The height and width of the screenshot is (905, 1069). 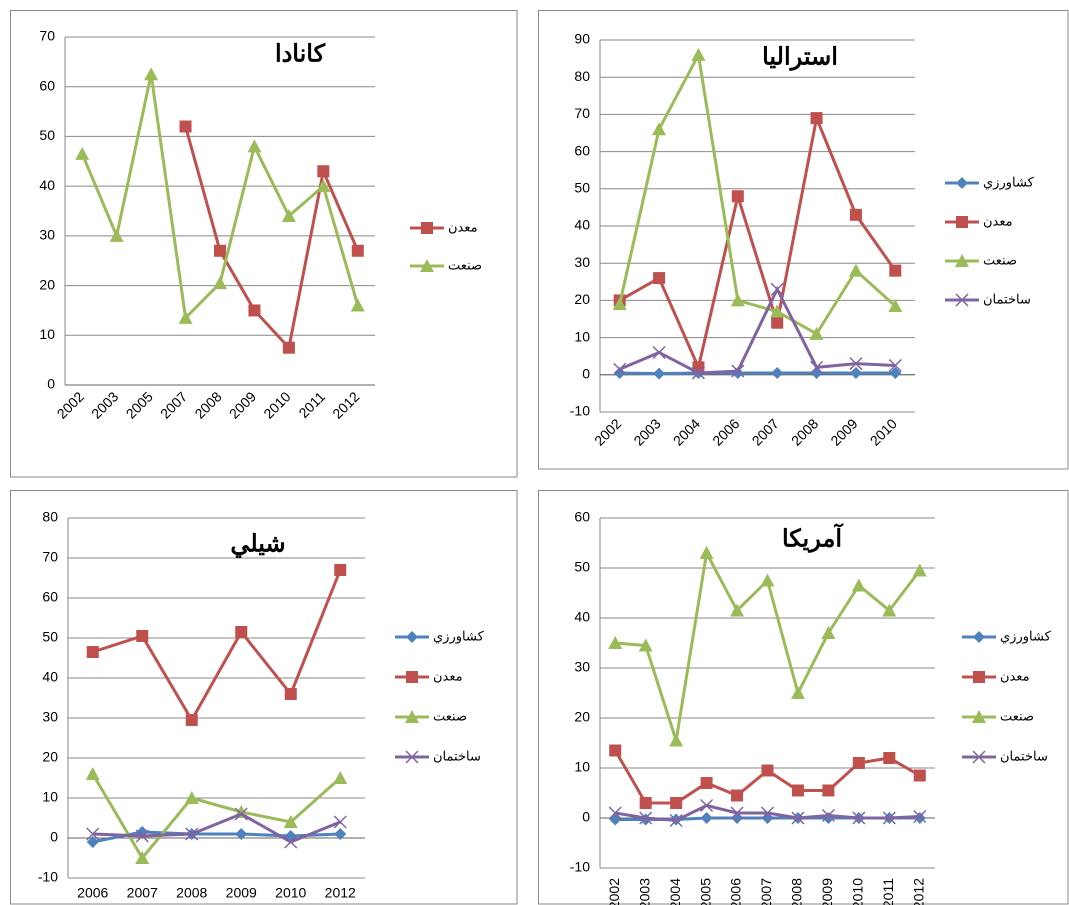 What do you see at coordinates (92, 893) in the screenshot?
I see `x-tick-label: 2006` at bounding box center [92, 893].